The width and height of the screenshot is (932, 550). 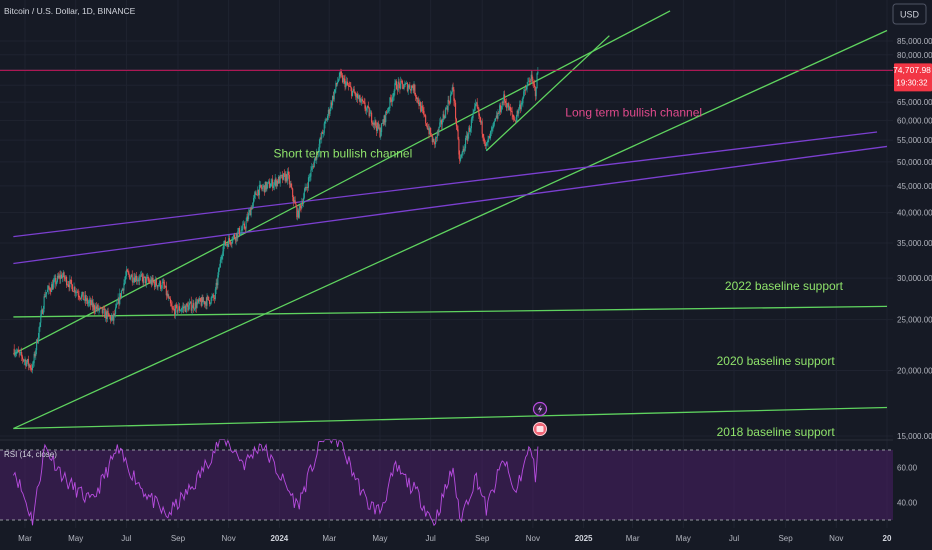 What do you see at coordinates (276, 482) in the screenshot?
I see `rsi-line` at bounding box center [276, 482].